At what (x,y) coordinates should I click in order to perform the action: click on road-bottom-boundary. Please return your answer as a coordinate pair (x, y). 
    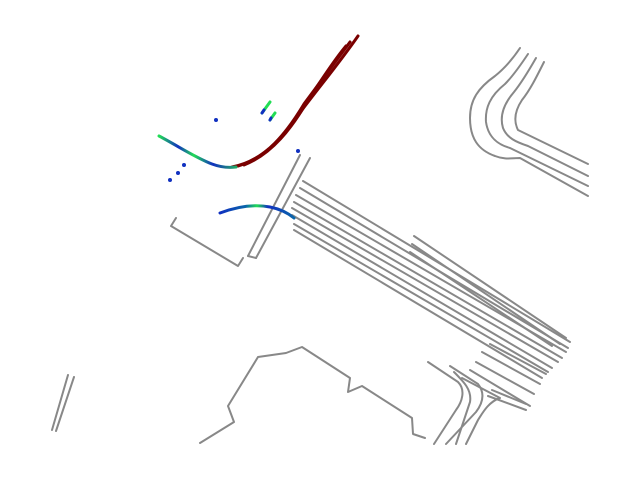
    Looking at the image, I should click on (312, 395).